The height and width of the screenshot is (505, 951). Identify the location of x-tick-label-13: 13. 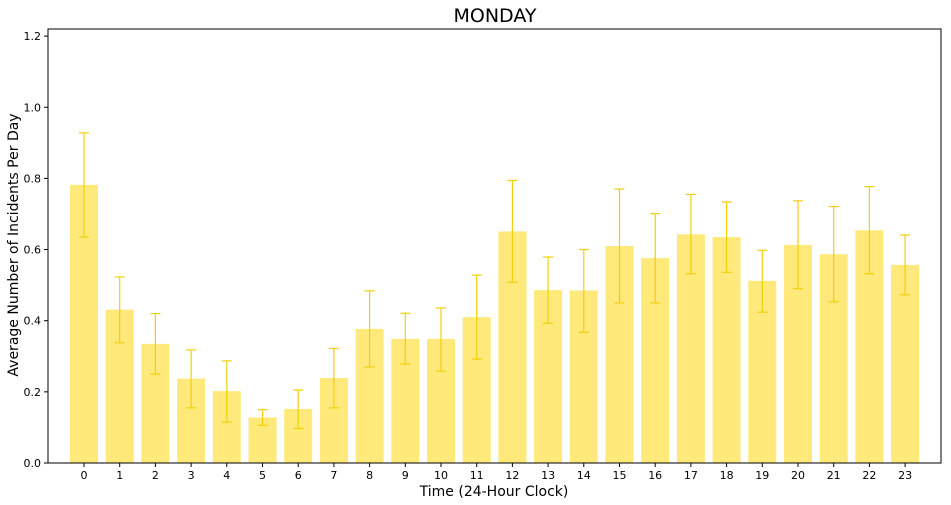
(548, 475).